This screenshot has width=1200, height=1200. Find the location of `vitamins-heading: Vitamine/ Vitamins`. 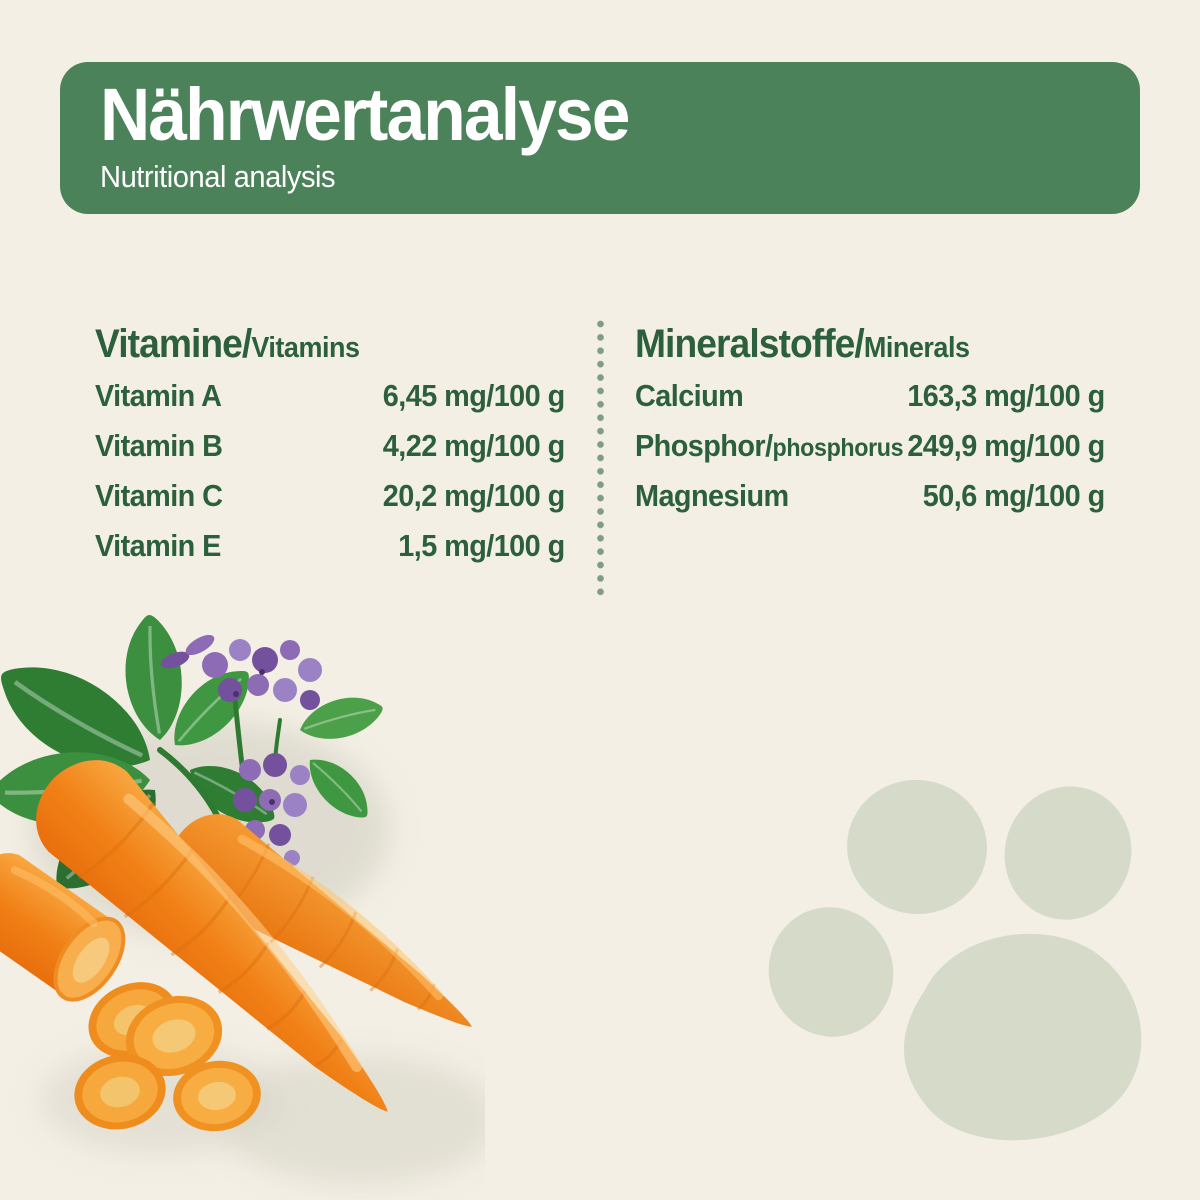

vitamins-heading: Vitamine/ Vitamins is located at coordinates (330, 344).